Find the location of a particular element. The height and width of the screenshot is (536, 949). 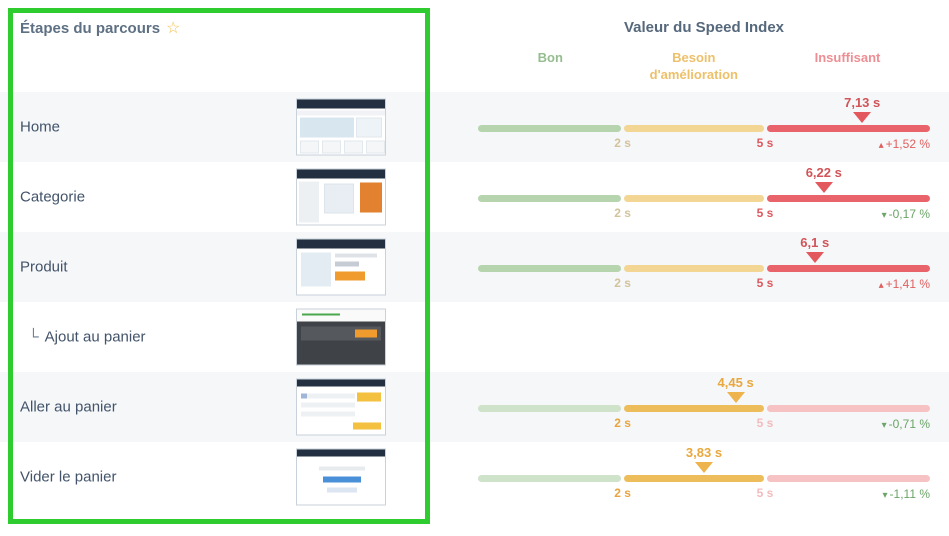

journey-row-vider-le-panier: Vider le panier 3,83 s 2 s 5 s ▾ -1,11 % is located at coordinates (474, 477).